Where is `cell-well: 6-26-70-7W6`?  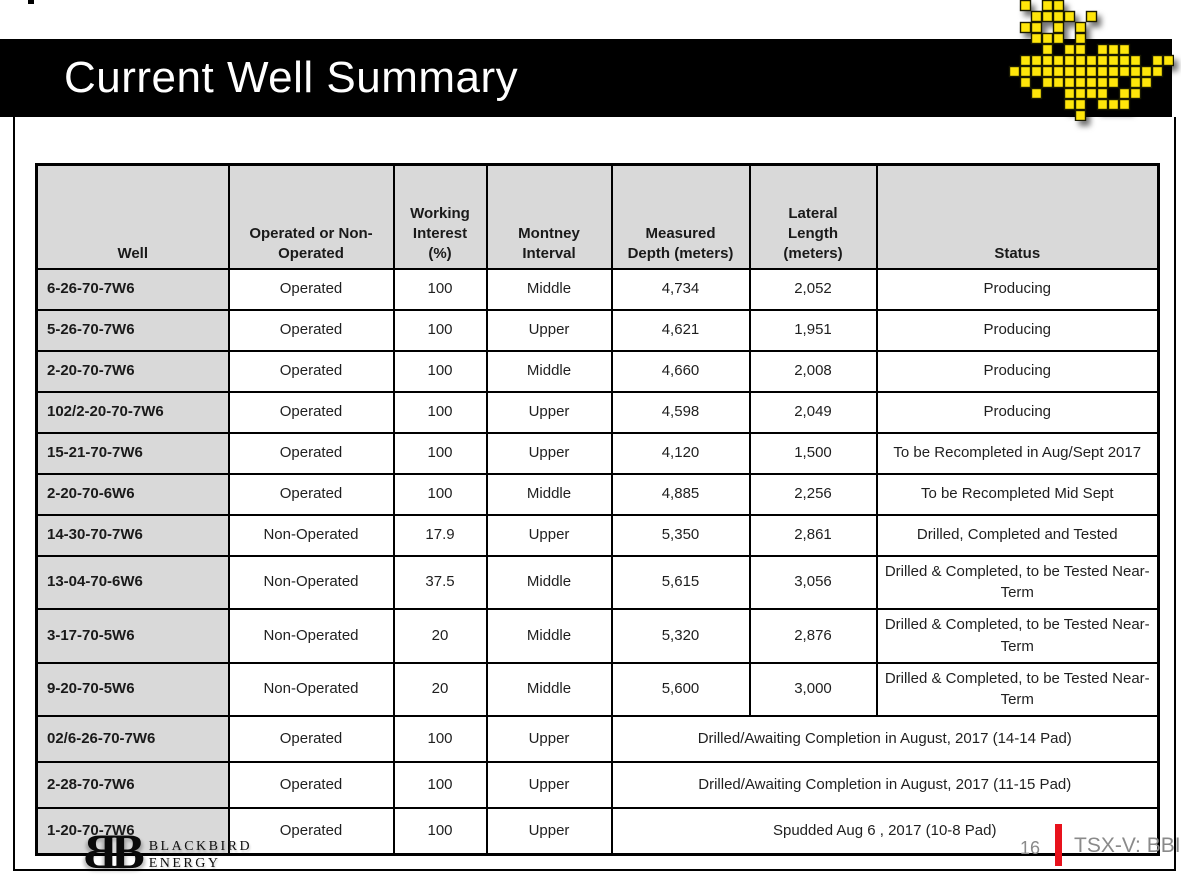 cell-well: 6-26-70-7W6 is located at coordinates (132, 289).